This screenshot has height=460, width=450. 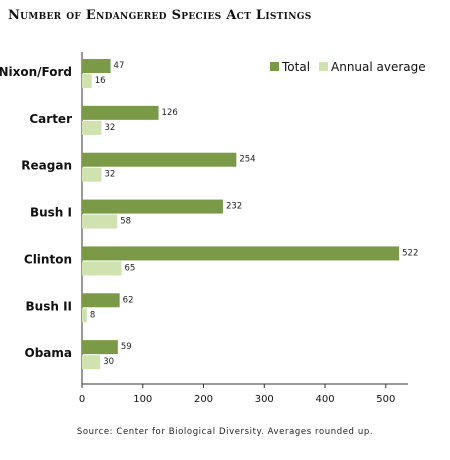 What do you see at coordinates (274, 66) in the screenshot?
I see `legend-swatch-total` at bounding box center [274, 66].